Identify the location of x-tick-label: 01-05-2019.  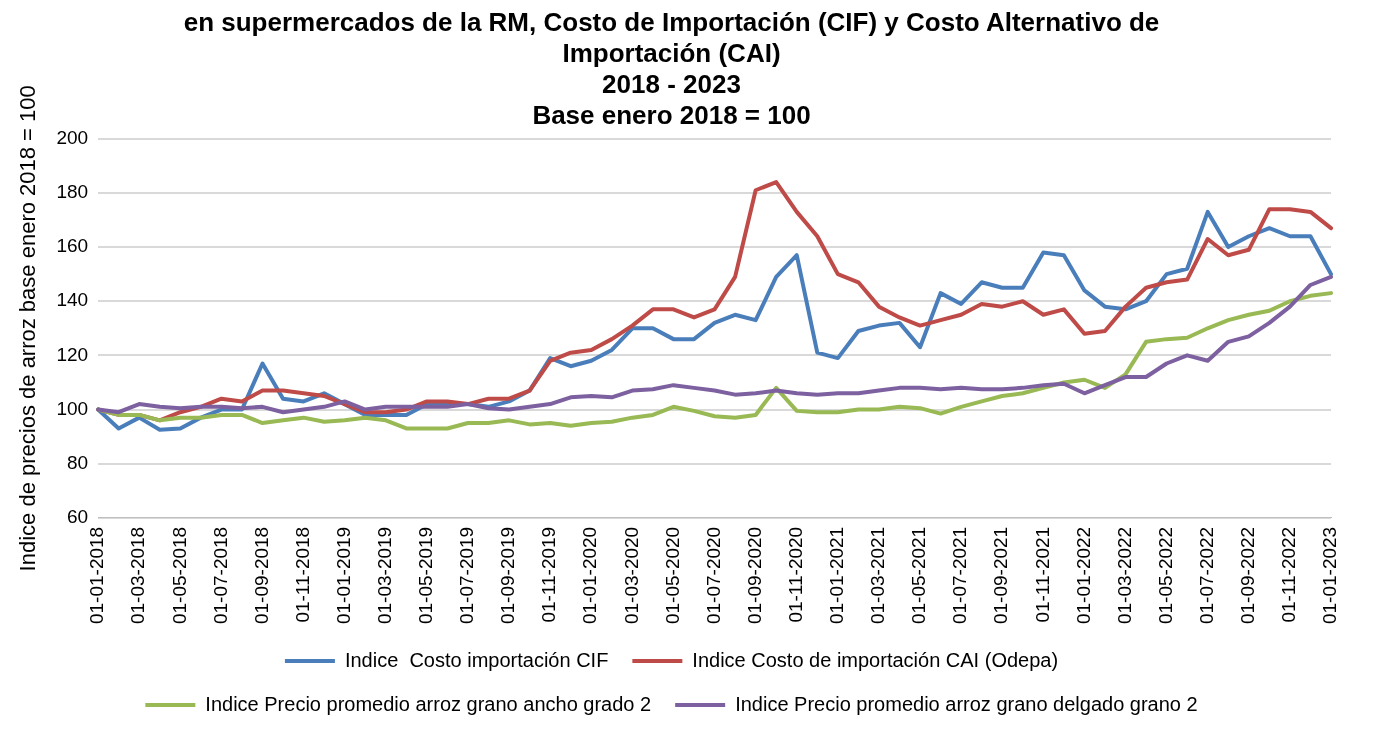
(426, 575).